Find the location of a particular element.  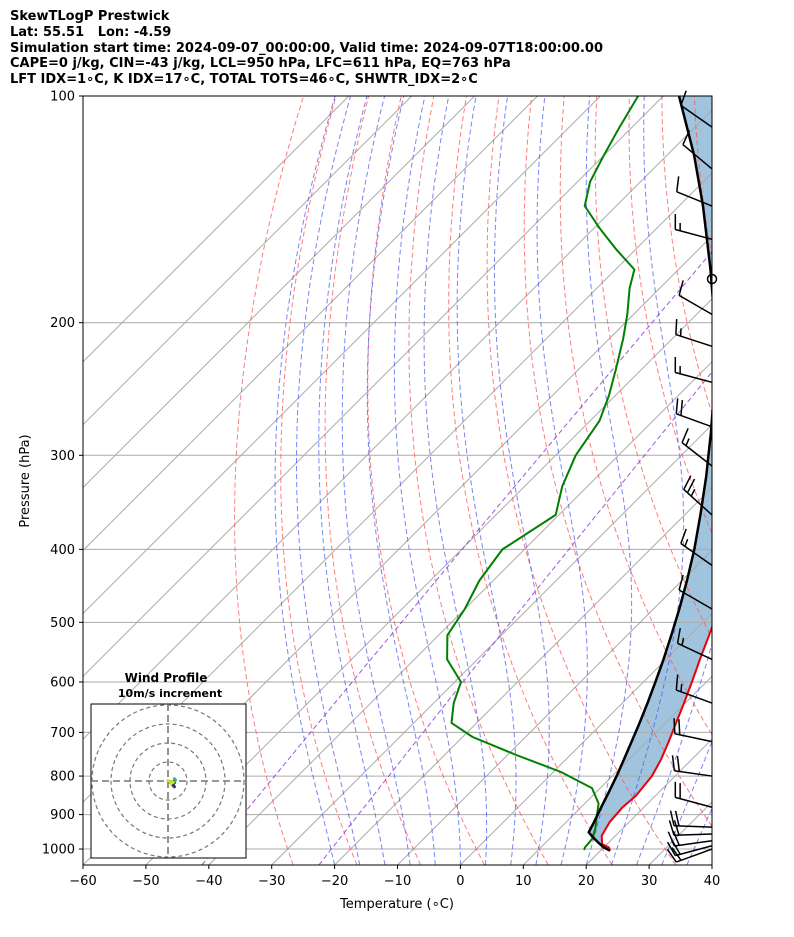

y-tick-label: 500 is located at coordinates (62, 623).